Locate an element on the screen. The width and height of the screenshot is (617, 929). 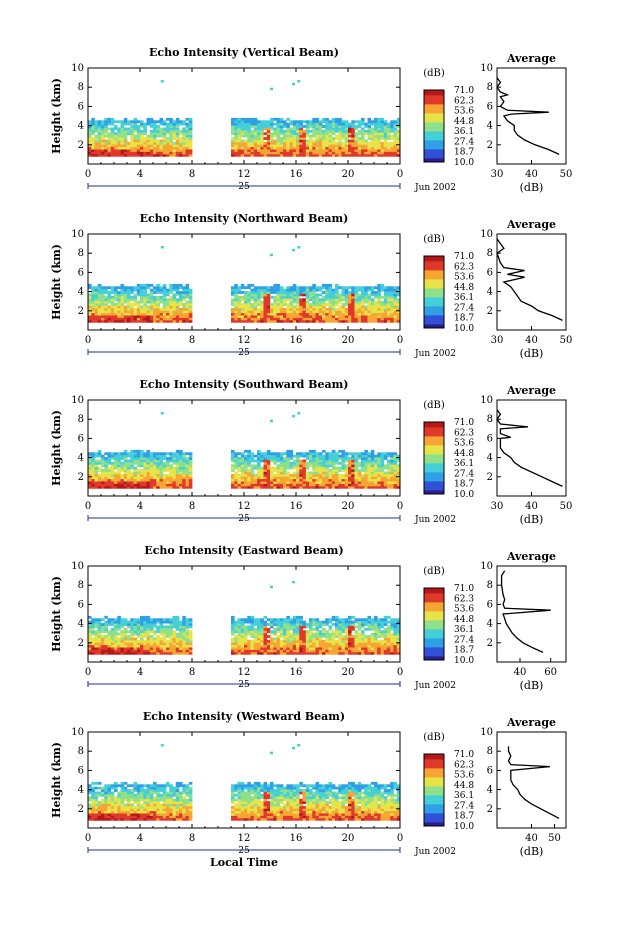
profile-title: Average is located at coordinates (531, 58).